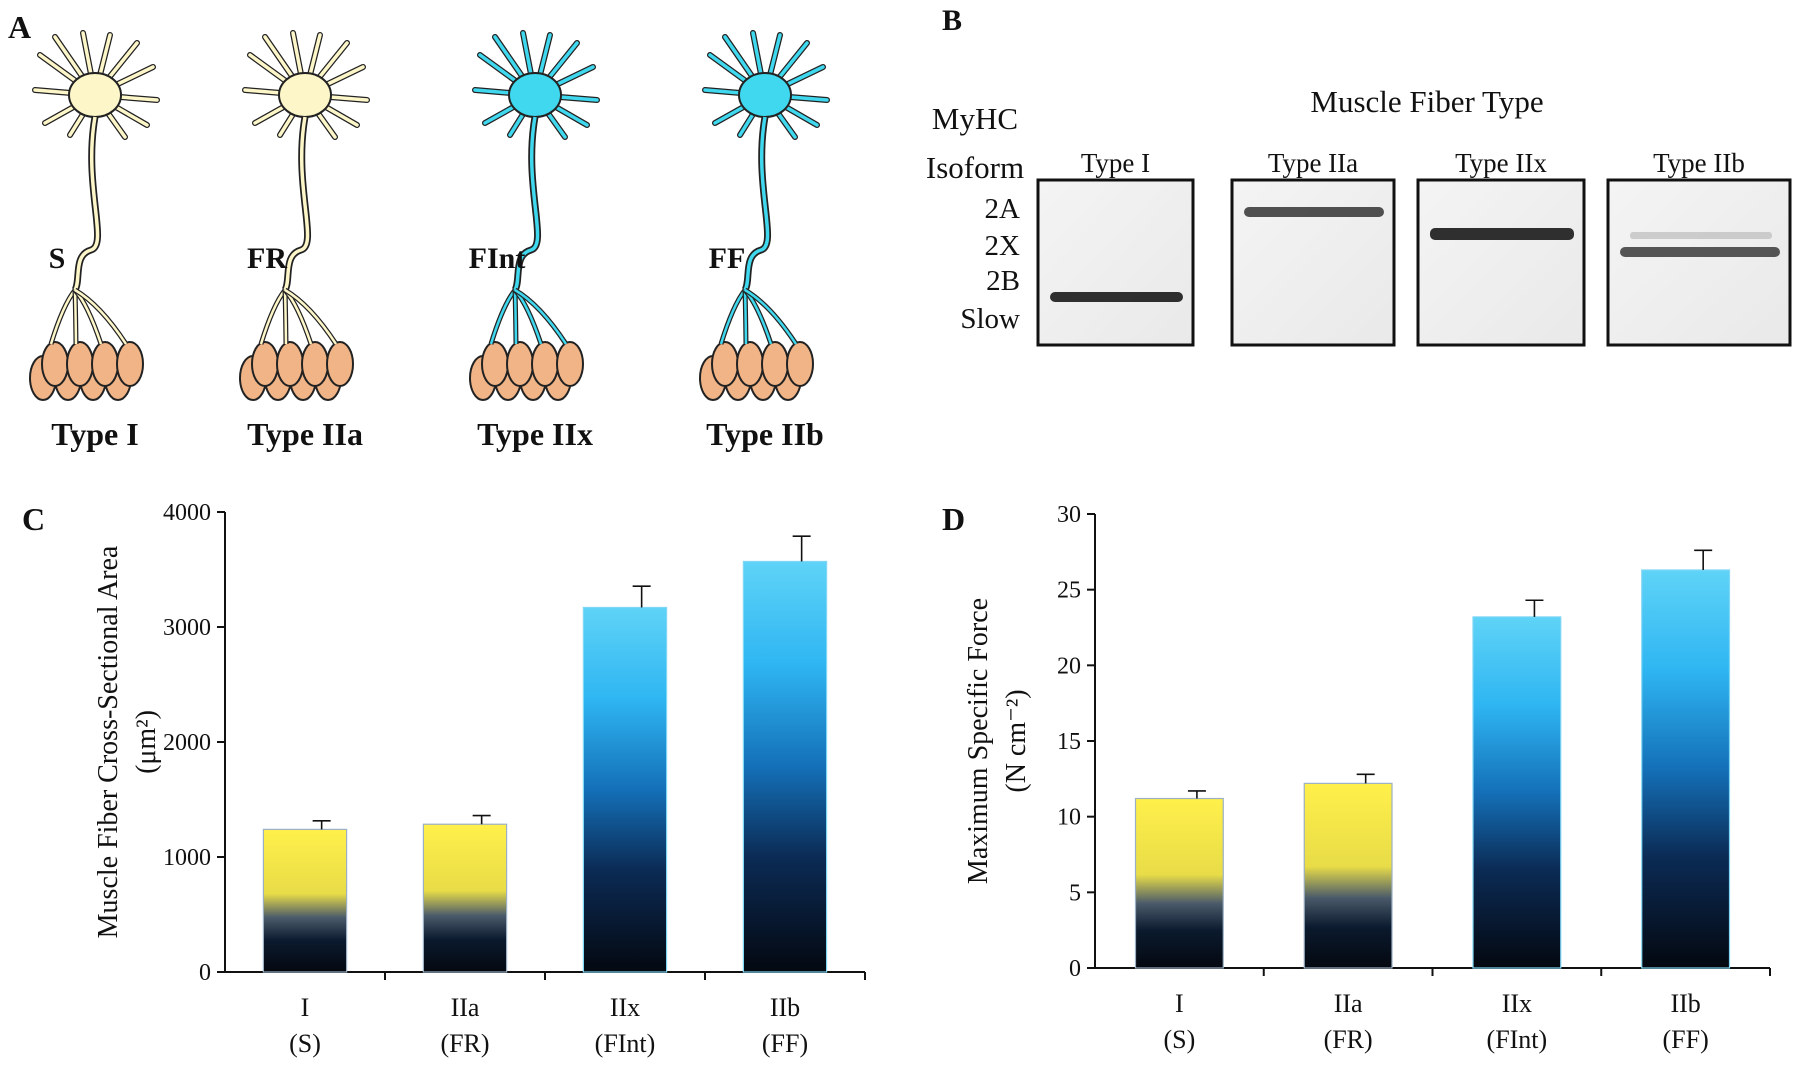 The image size is (1800, 1067). Describe the element at coordinates (978, 741) in the screenshot. I see `y-axis-label: Maximum Specific Force` at that location.